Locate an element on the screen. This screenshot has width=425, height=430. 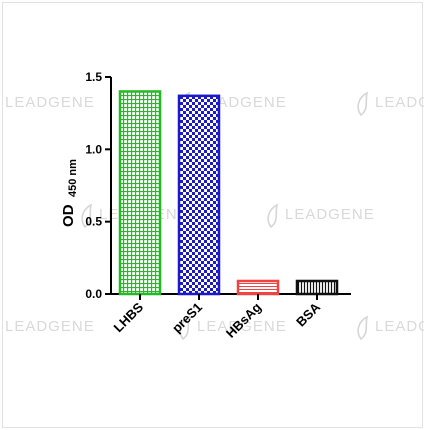
x-tick-label: LHBS is located at coordinates (128, 317).